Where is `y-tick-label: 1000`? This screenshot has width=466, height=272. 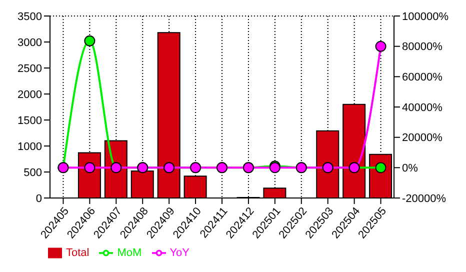
y-tick-label: 1000 is located at coordinates (30, 147).